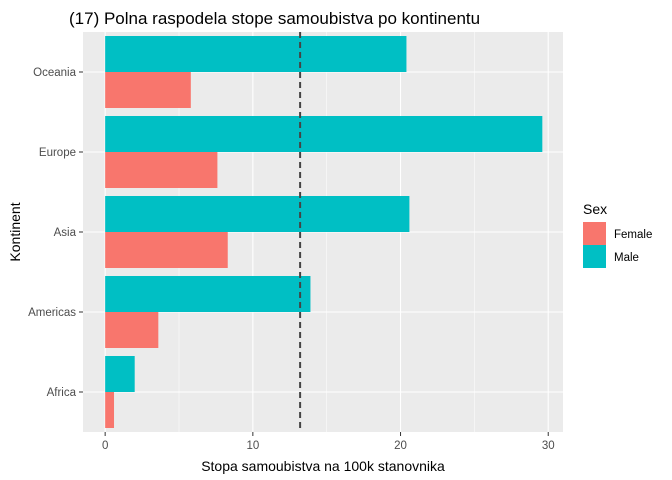 This screenshot has width=672, height=480. What do you see at coordinates (626, 258) in the screenshot?
I see `legend-label-male: Male` at bounding box center [626, 258].